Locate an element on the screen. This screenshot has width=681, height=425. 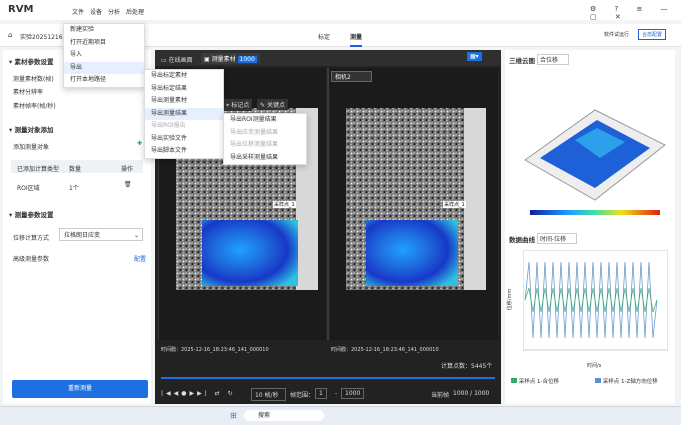
section-title: 数据曲线 is located at coordinates (522, 240).